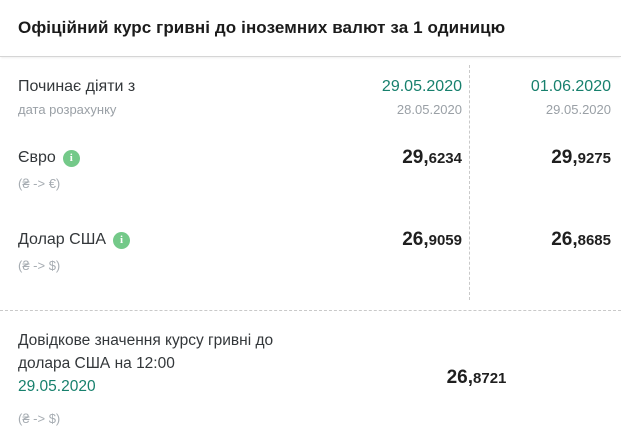 This screenshot has height=427, width=621. What do you see at coordinates (39, 418) in the screenshot?
I see `reference-currency-pair: (₴ -> $)` at bounding box center [39, 418].